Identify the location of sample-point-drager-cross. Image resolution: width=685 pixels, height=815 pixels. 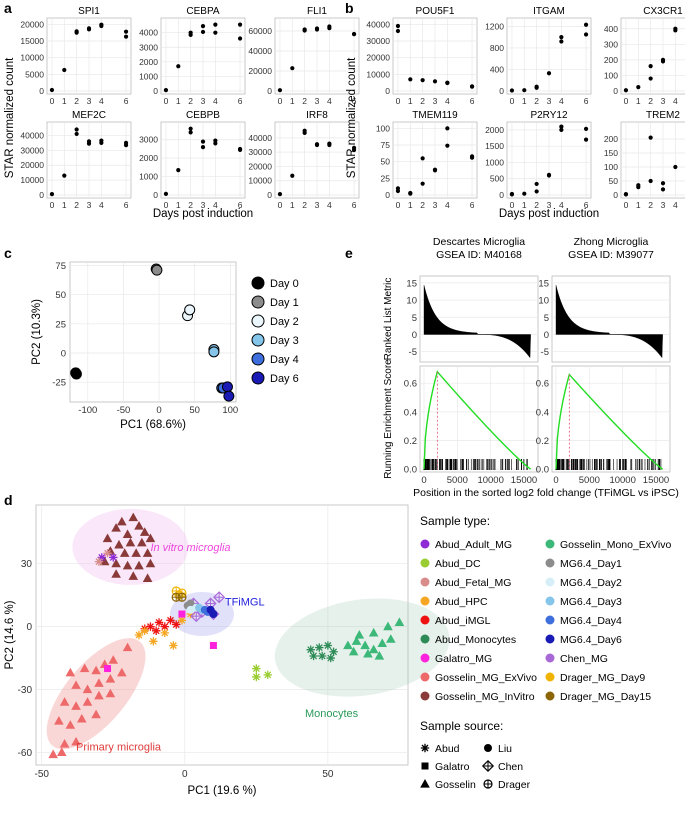
(181, 597).